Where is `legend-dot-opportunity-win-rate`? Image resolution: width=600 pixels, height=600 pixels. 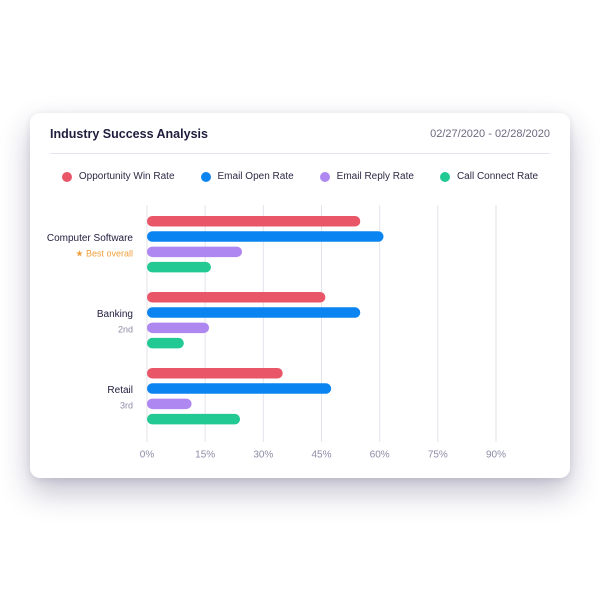 legend-dot-opportunity-win-rate is located at coordinates (66, 176).